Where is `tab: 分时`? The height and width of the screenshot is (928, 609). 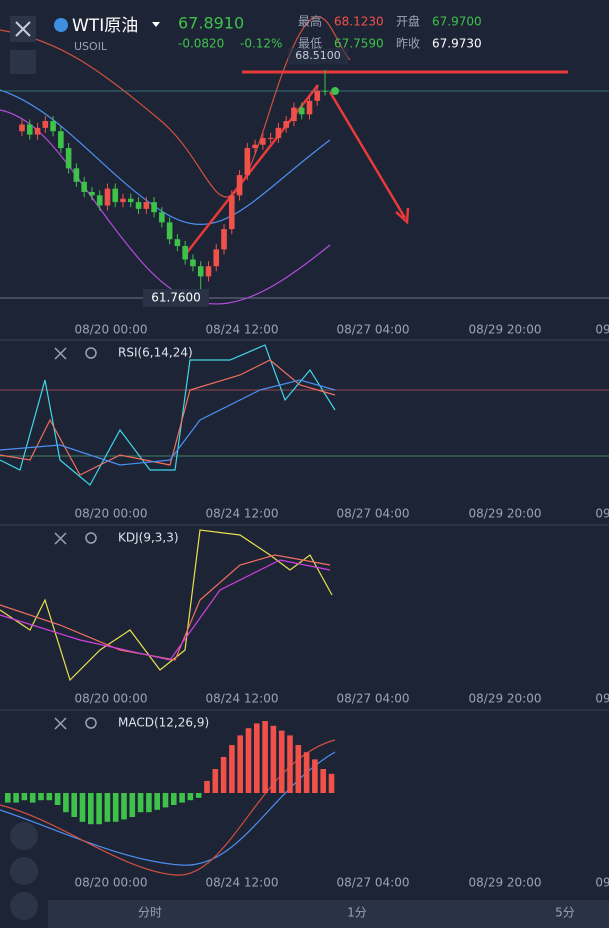 tab: 分时 is located at coordinates (150, 913).